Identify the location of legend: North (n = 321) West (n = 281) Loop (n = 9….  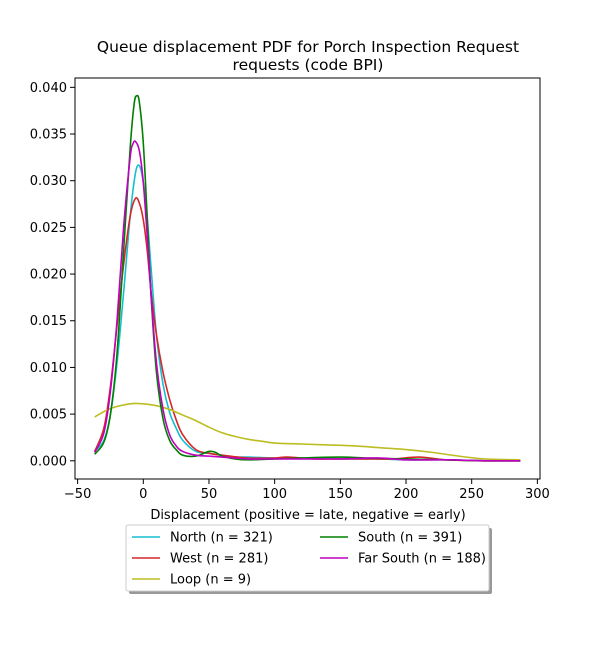
(308, 559).